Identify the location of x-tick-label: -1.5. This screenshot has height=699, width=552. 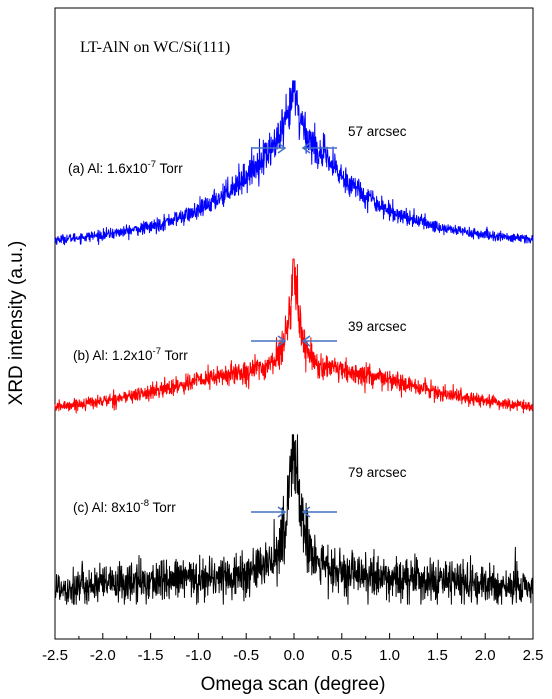
(151, 655).